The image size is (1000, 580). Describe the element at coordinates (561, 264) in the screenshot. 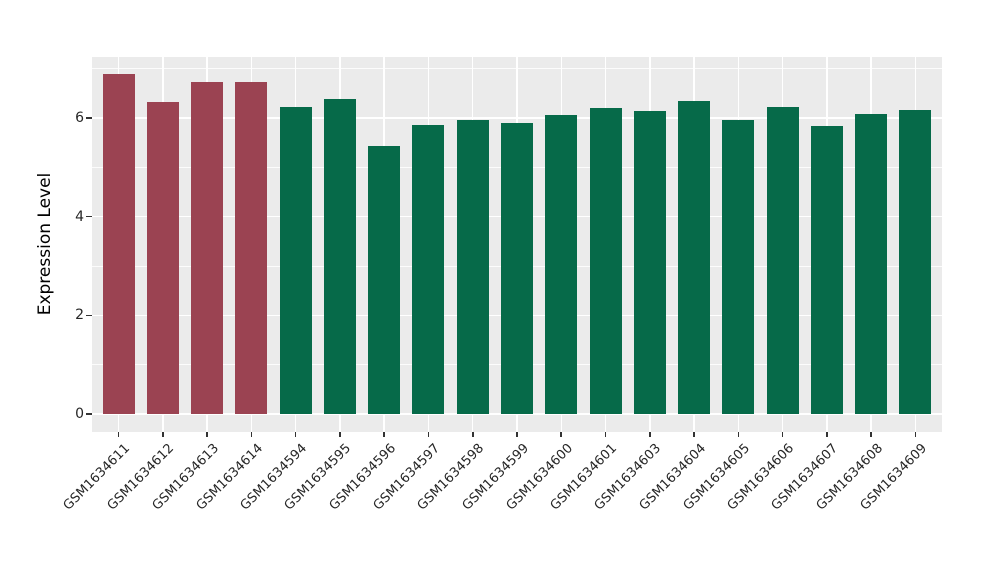

I see `bar-GSM1634600` at that location.